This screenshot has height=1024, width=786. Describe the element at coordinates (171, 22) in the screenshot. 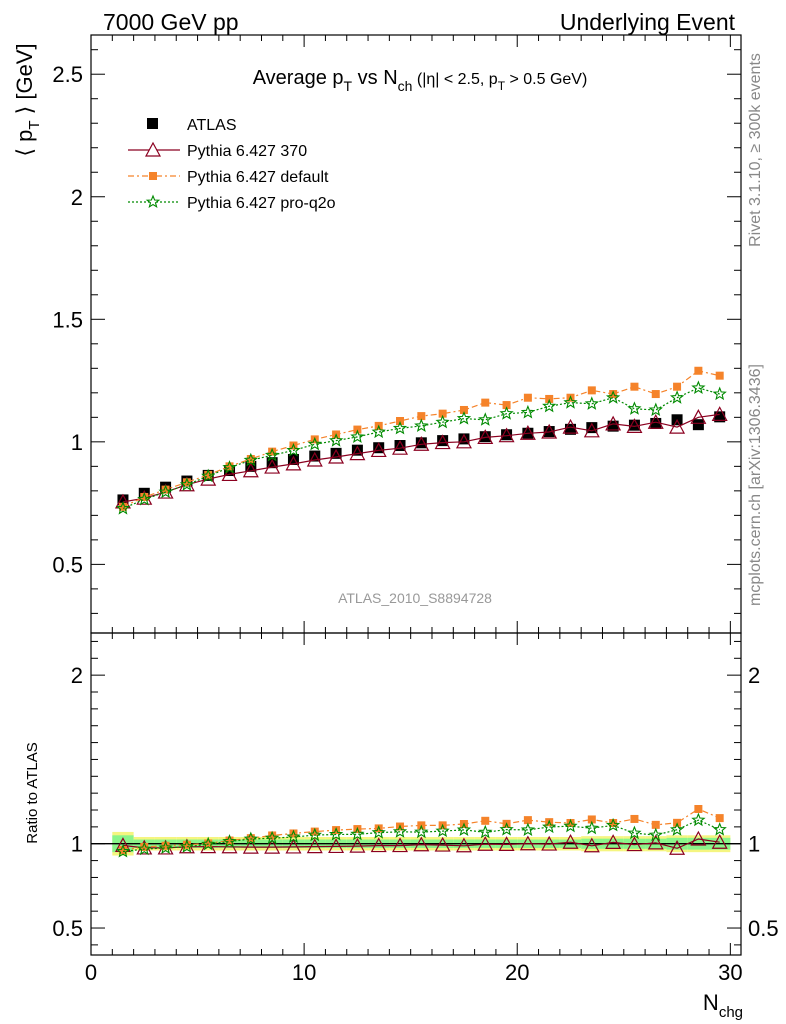

I see `header-left: 7000 GeV pp` at that location.